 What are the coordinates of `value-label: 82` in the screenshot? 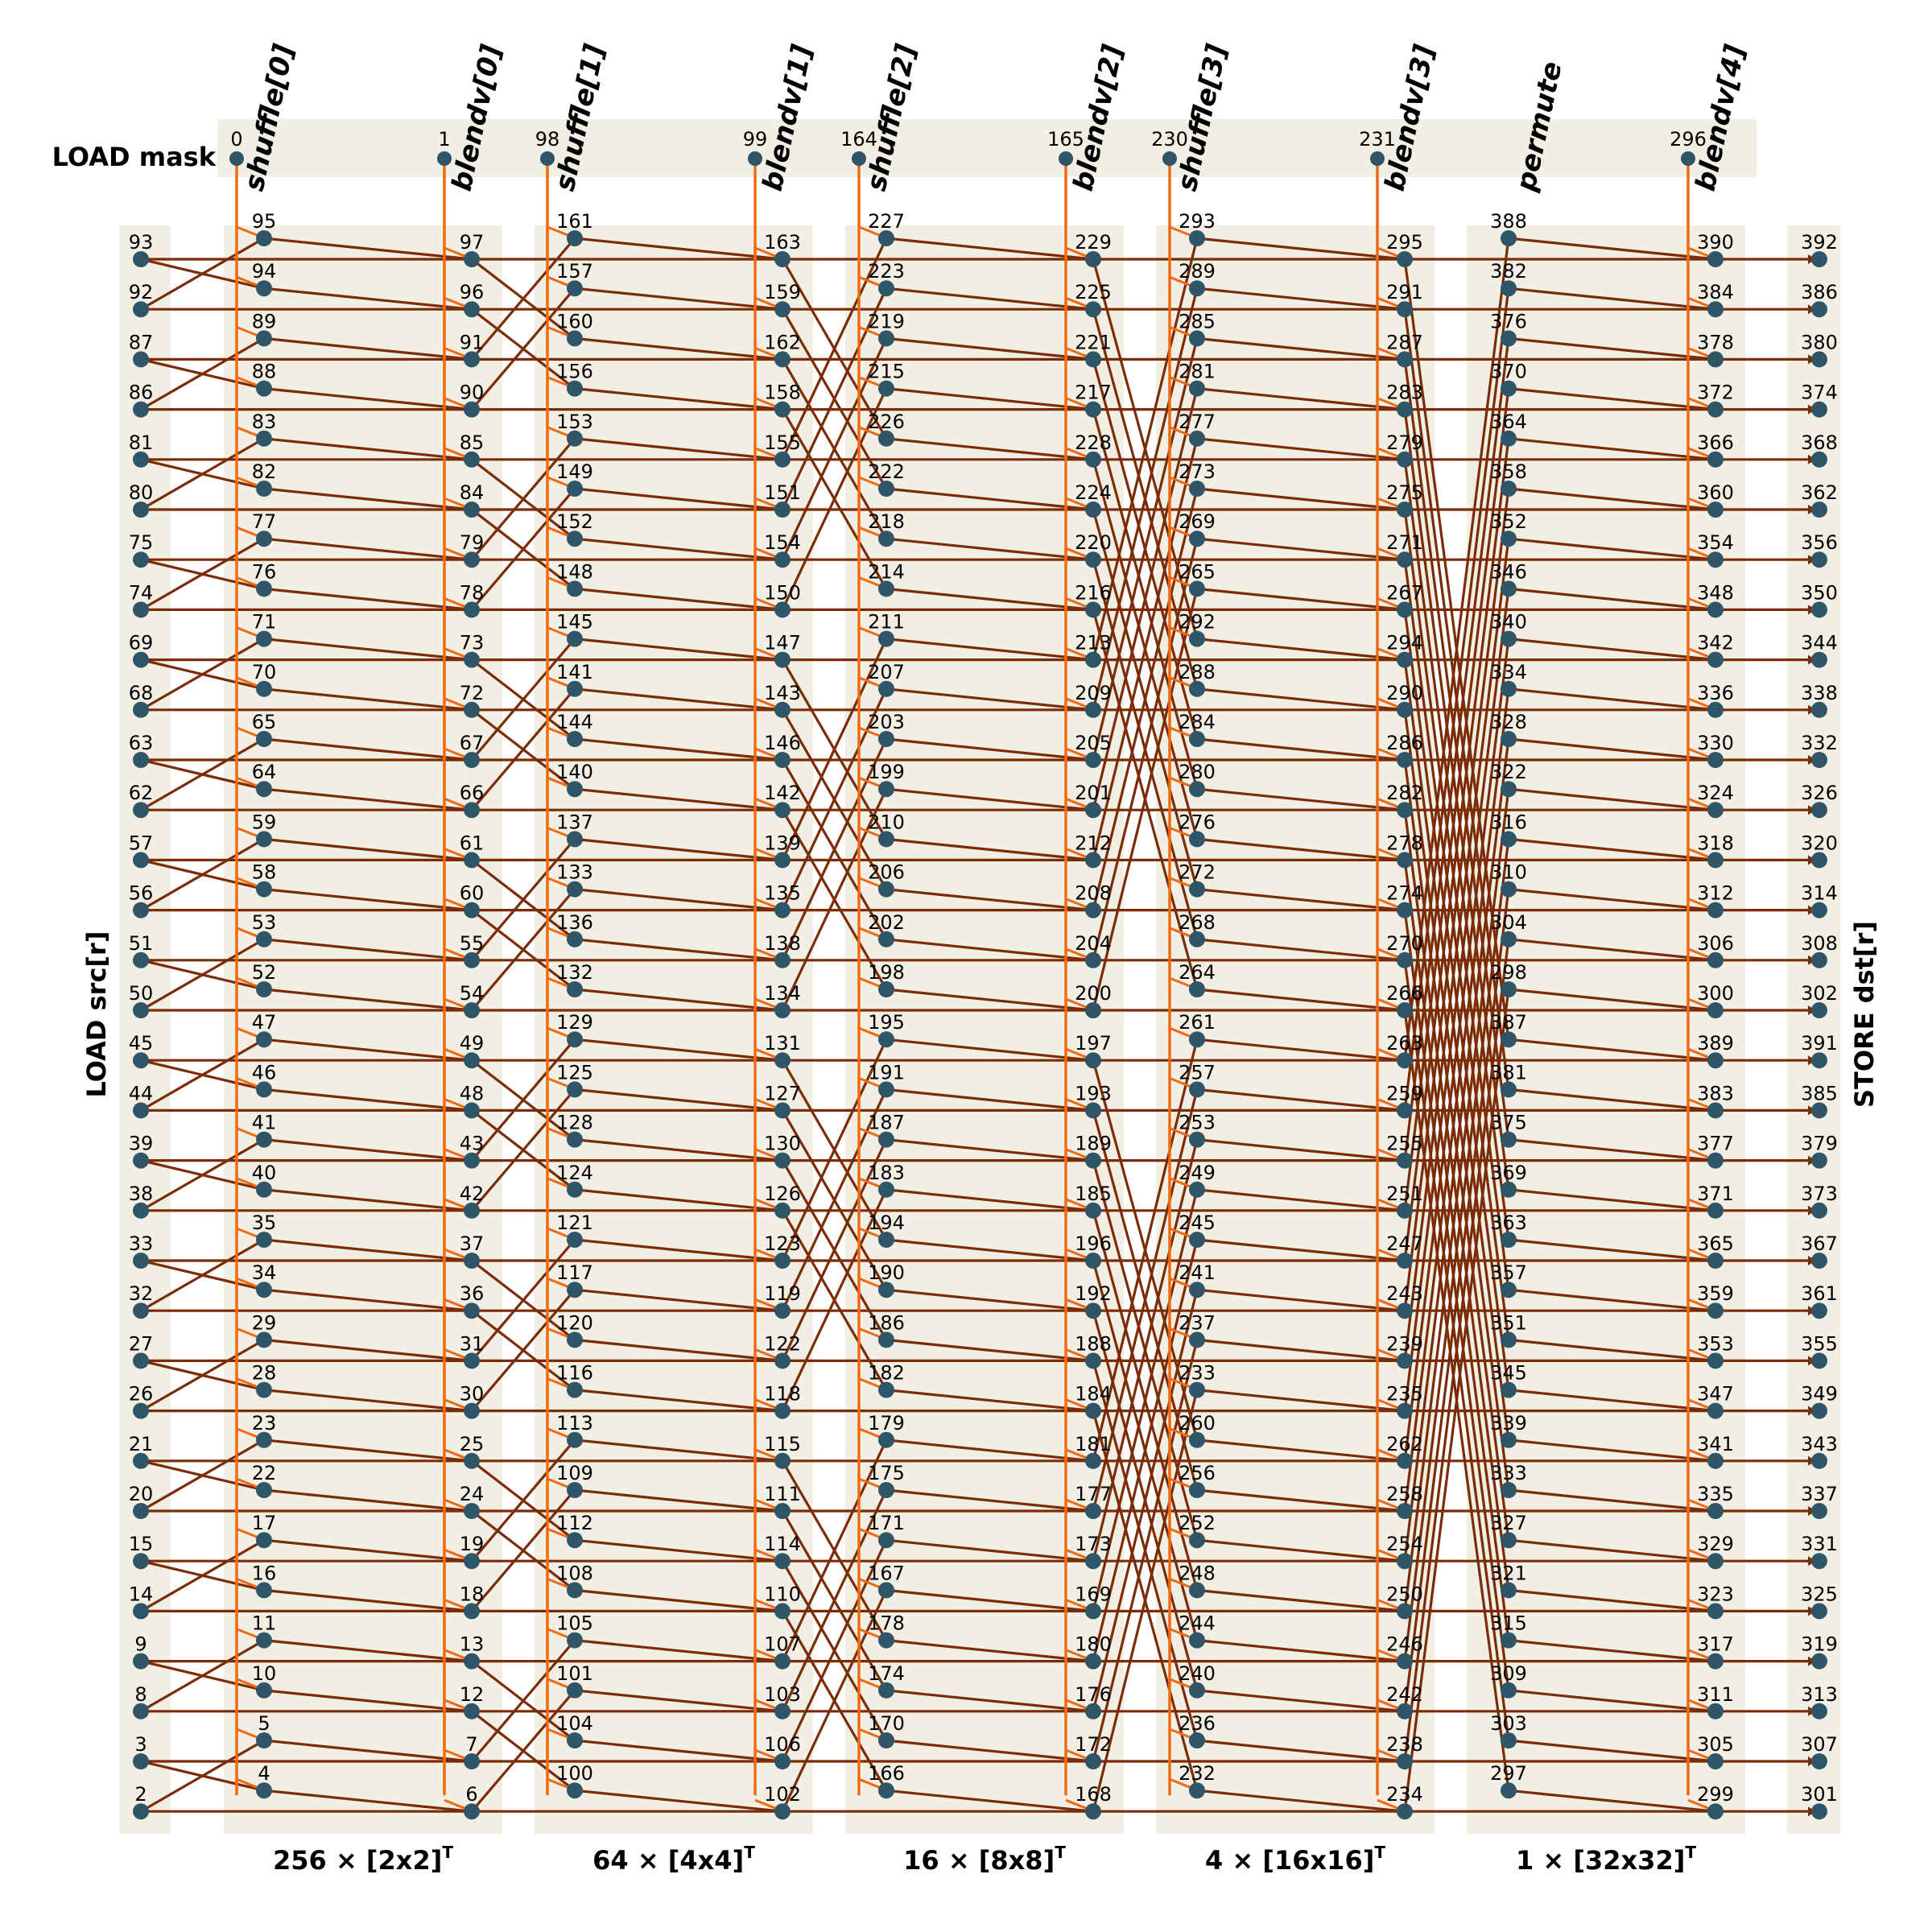 It's located at (264, 471).